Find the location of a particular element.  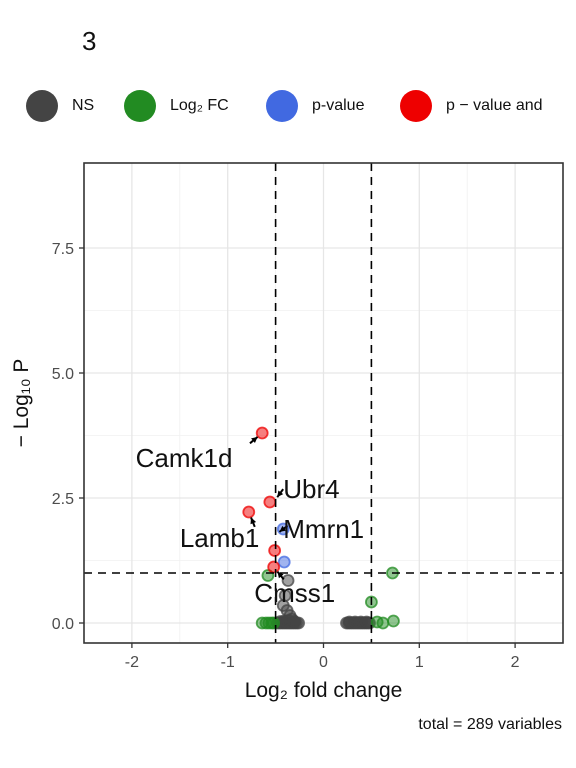

y-tick-label: 0.0 is located at coordinates (63, 624).